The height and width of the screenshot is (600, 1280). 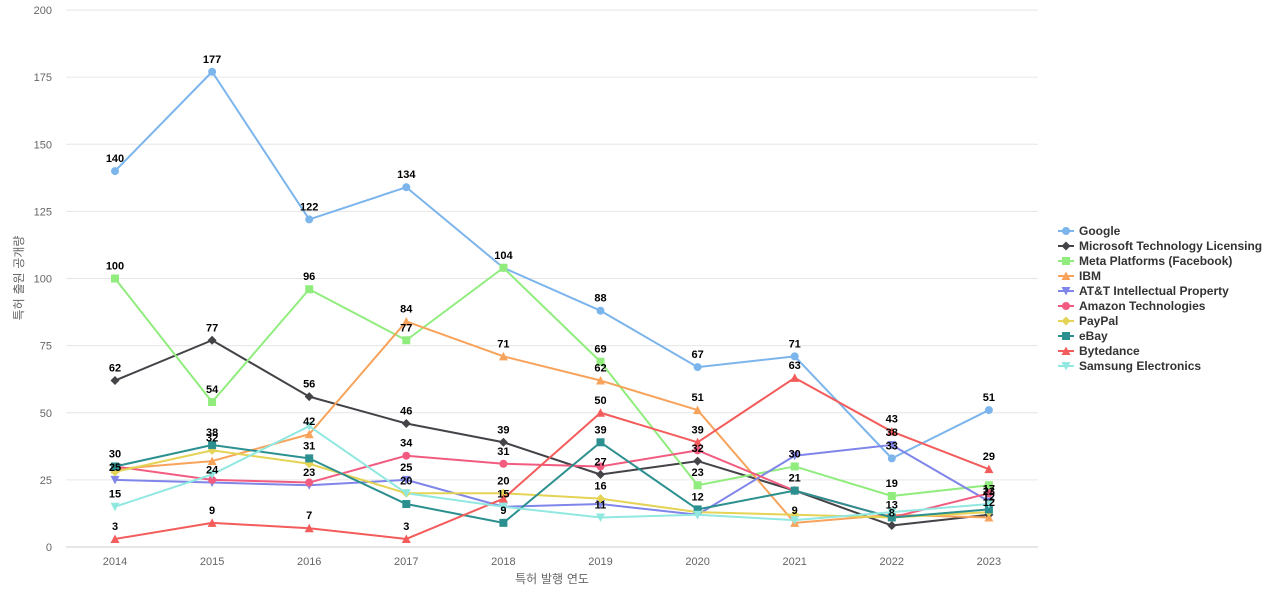 What do you see at coordinates (1143, 291) in the screenshot?
I see `legend-item: AT&T Intellectual Property` at bounding box center [1143, 291].